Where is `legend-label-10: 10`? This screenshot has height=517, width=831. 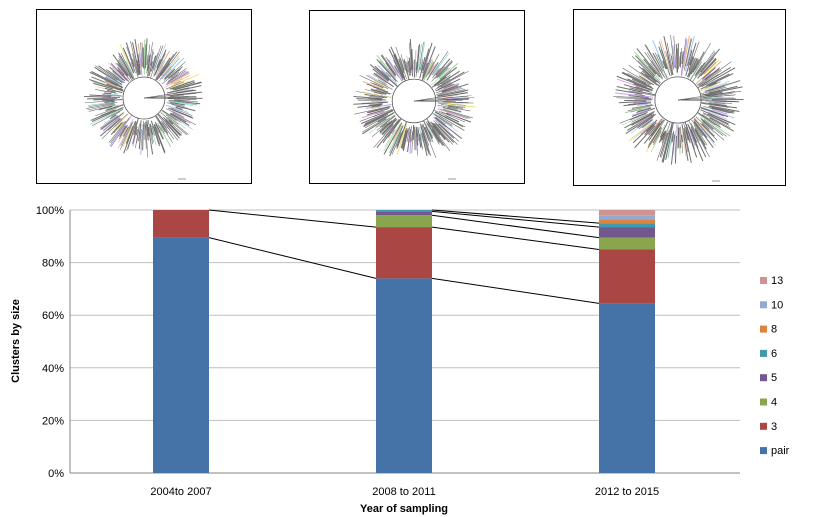 legend-label-10: 10 is located at coordinates (777, 305).